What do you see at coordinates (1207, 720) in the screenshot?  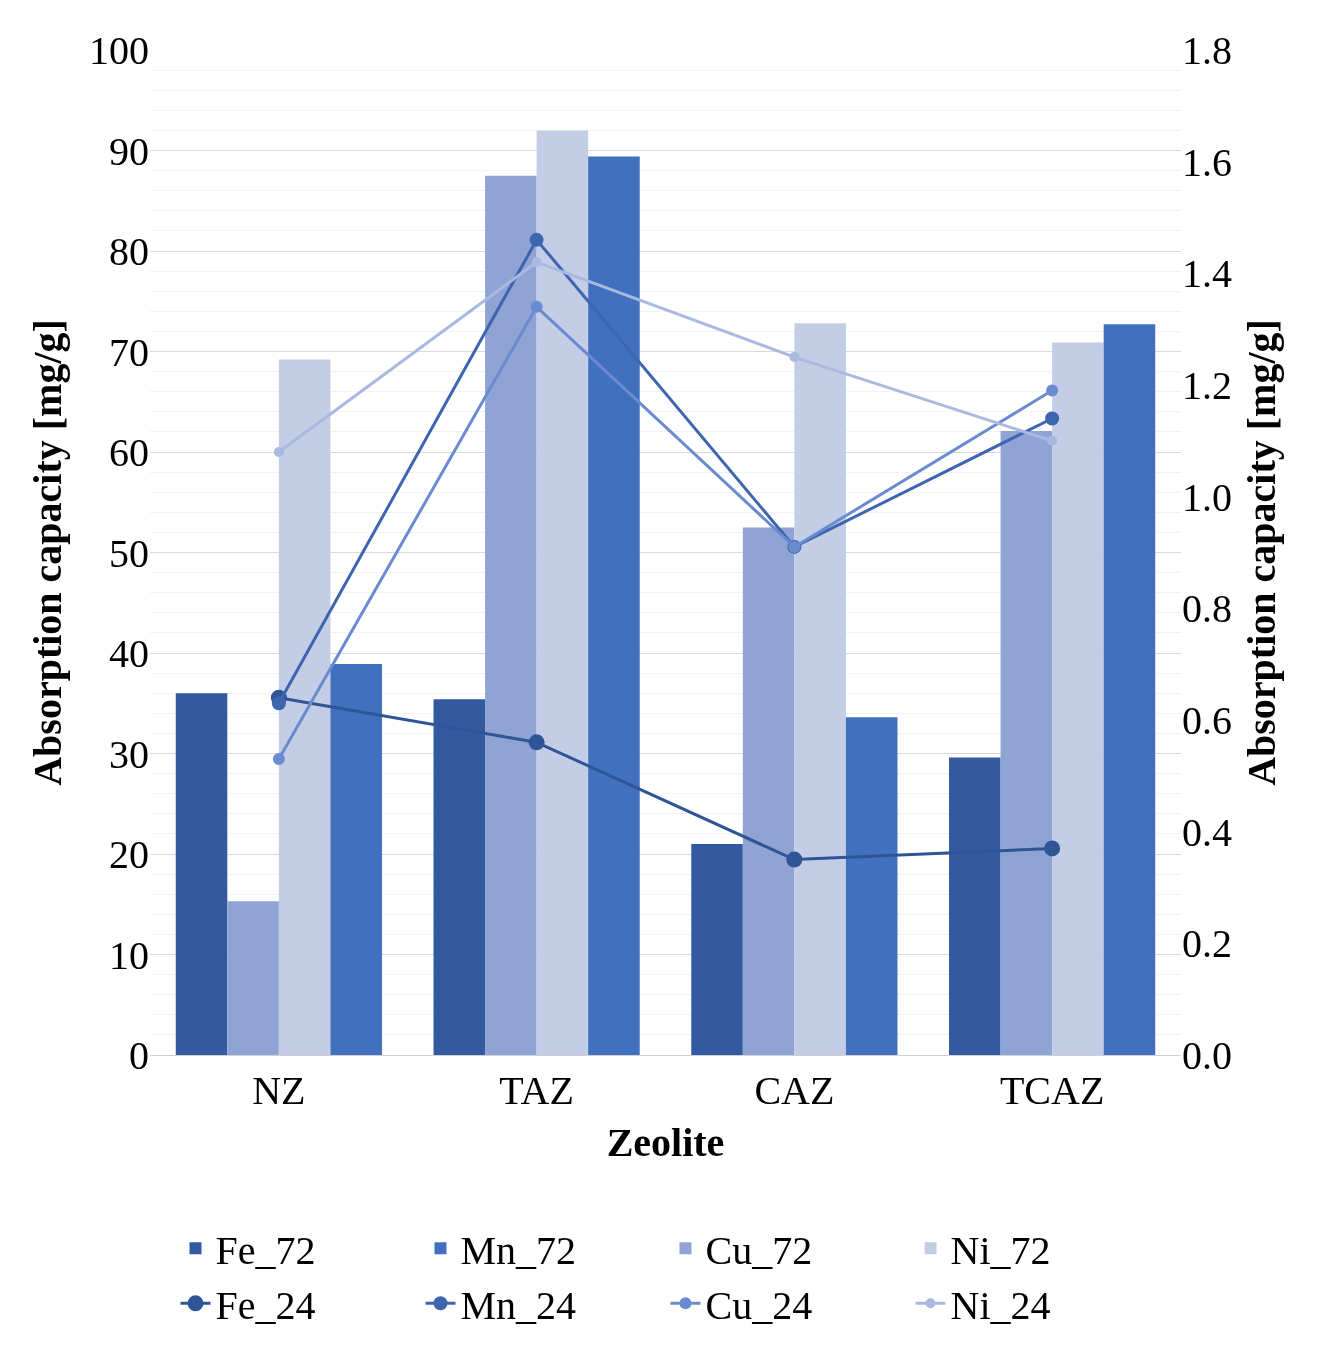 I see `y2-tick-label: 0.6` at bounding box center [1207, 720].